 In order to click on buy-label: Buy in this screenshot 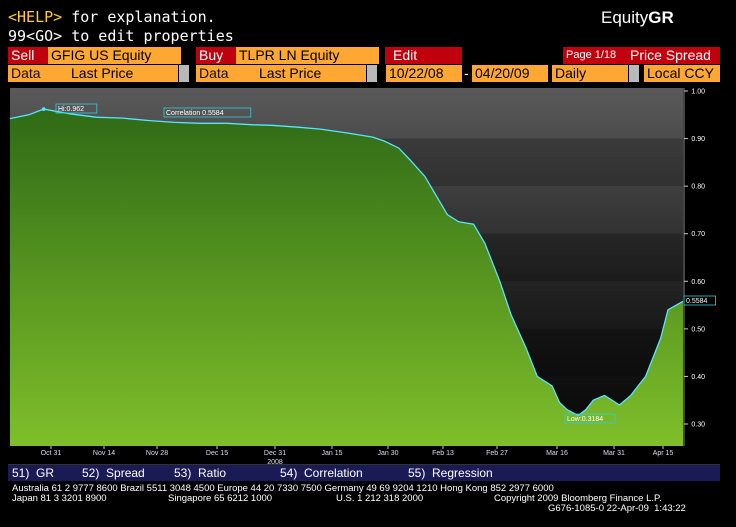, I will do `click(216, 55)`.